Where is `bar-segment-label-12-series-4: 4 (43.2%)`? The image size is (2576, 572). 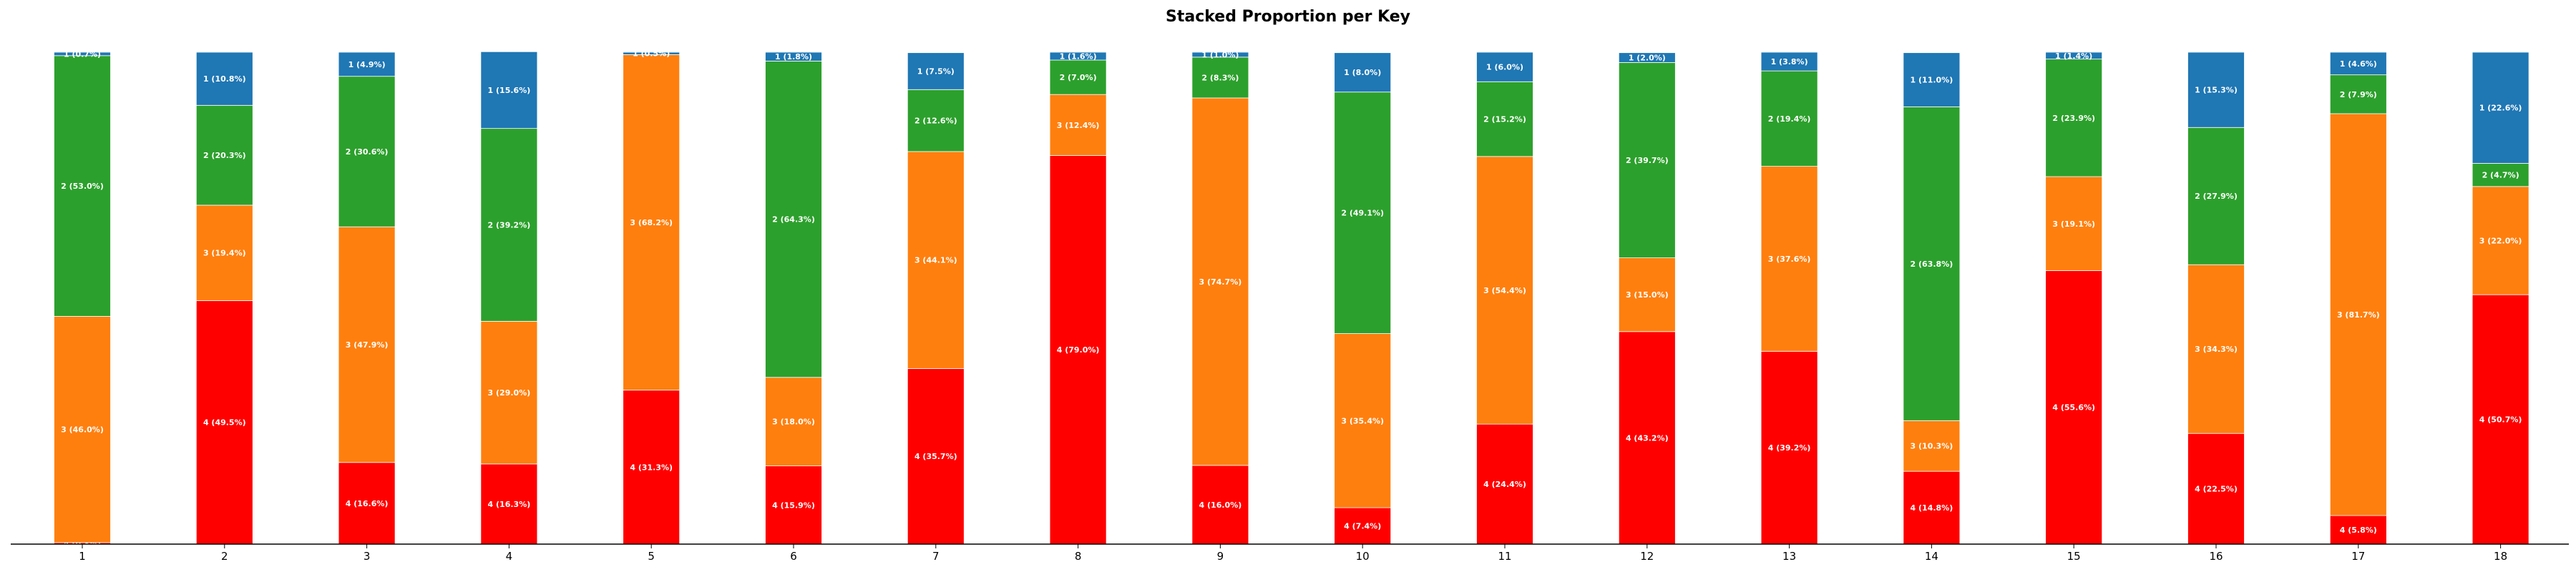 bar-segment-label-12-series-4: 4 (43.2%) is located at coordinates (1647, 438).